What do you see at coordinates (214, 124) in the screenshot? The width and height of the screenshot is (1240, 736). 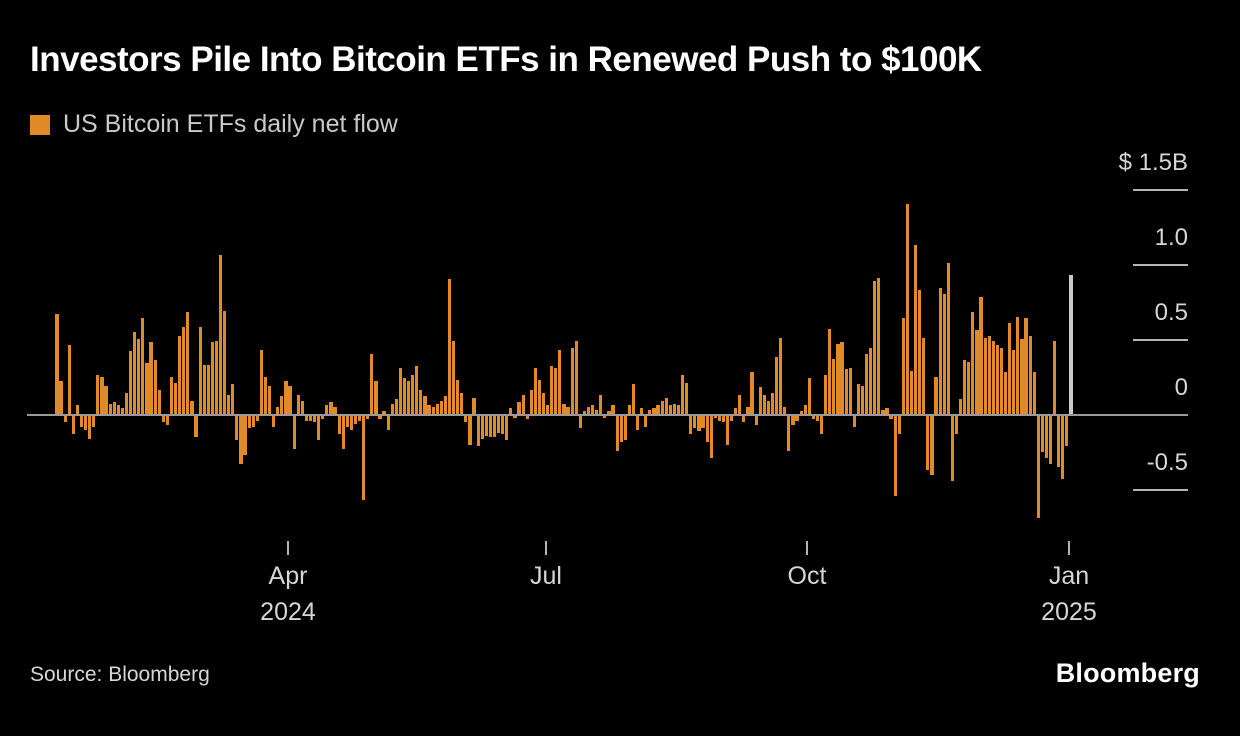 I see `legend: US Bitcoin ETFs daily net flow` at bounding box center [214, 124].